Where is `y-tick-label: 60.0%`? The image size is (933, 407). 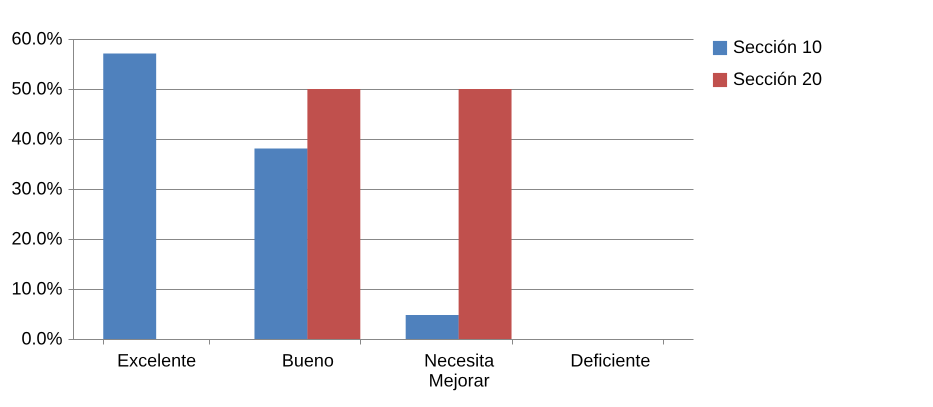 y-tick-label: 60.0% is located at coordinates (36, 38).